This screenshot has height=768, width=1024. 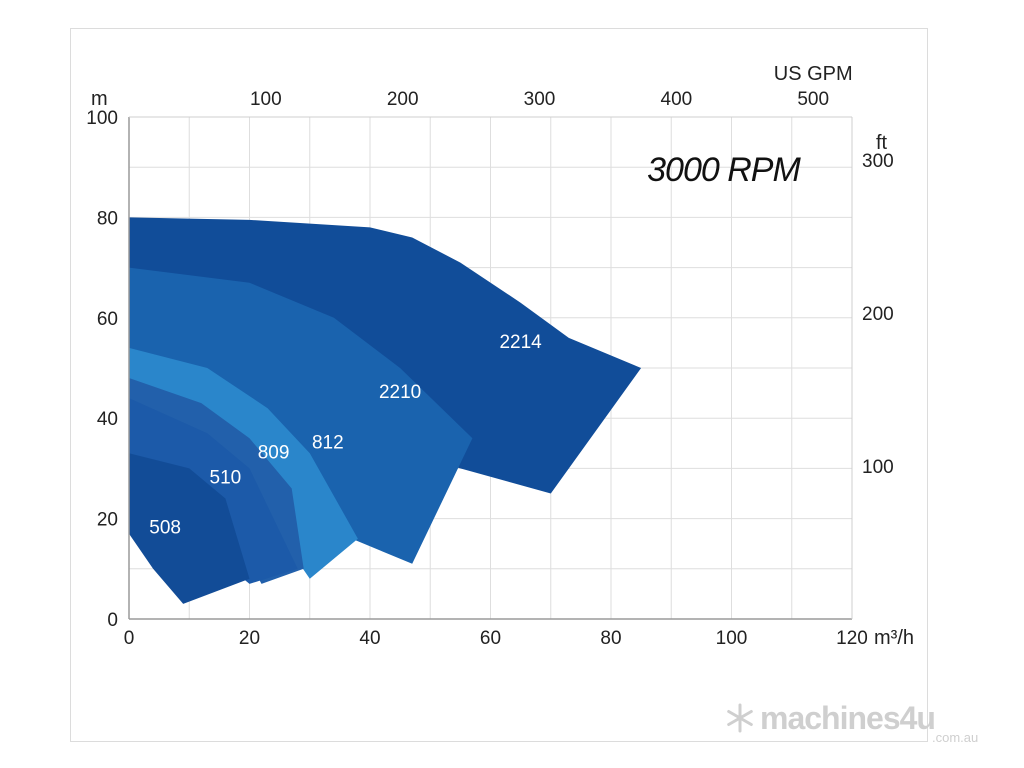 I want to click on y-tick-label: 40, so click(x=107, y=419).